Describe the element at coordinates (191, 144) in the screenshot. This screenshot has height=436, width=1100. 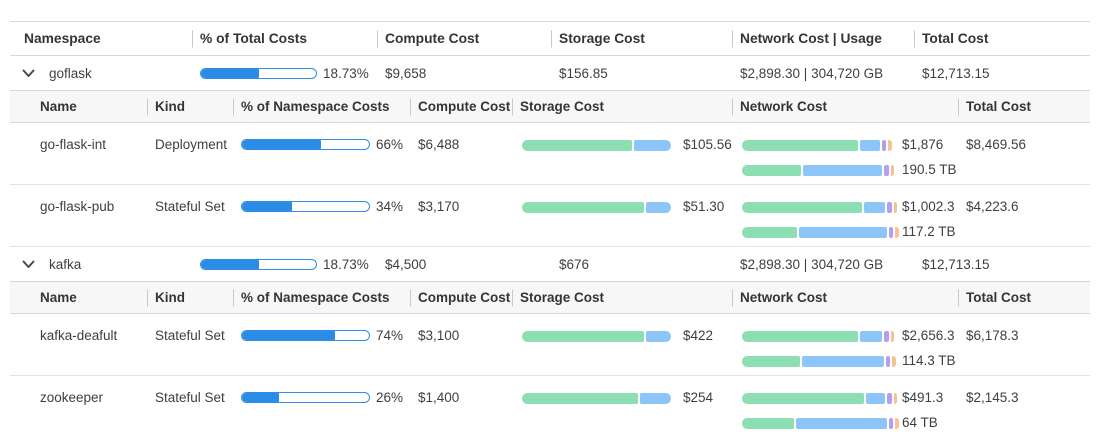
I see `workload-kind: Deployment` at that location.